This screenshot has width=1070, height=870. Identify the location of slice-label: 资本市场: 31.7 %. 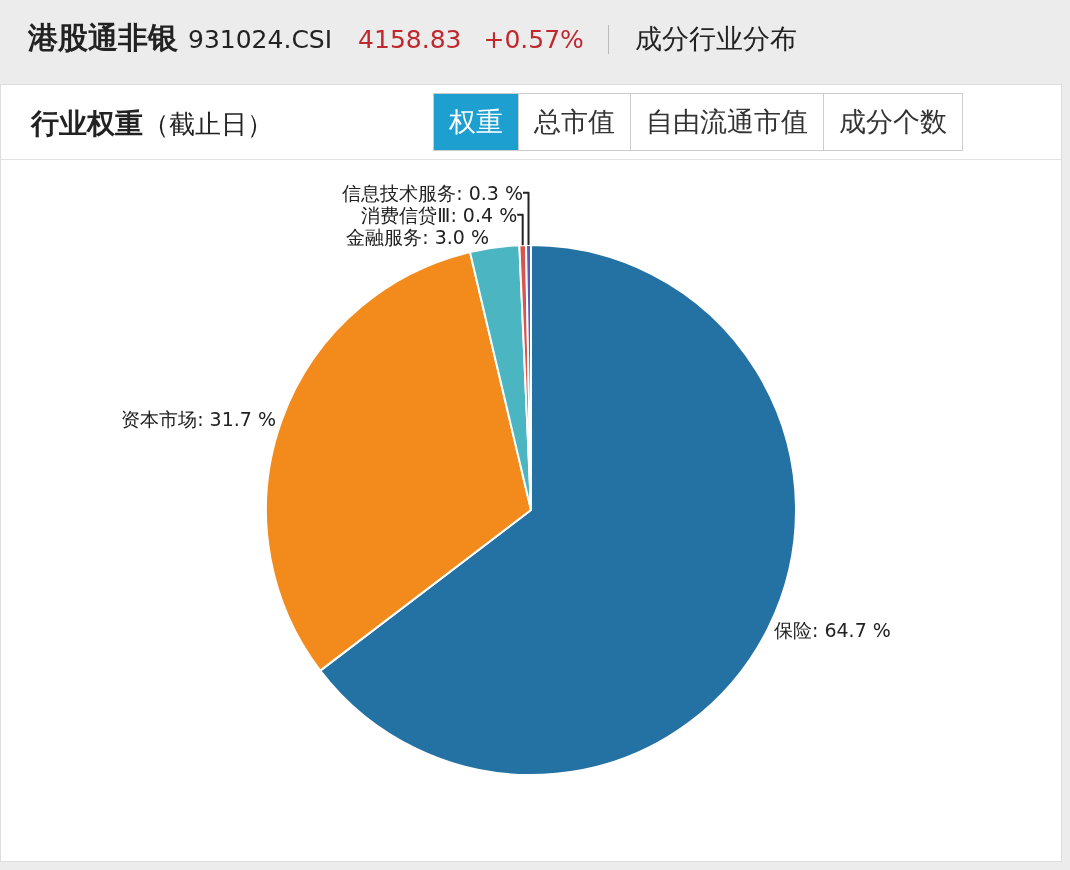
(198, 419).